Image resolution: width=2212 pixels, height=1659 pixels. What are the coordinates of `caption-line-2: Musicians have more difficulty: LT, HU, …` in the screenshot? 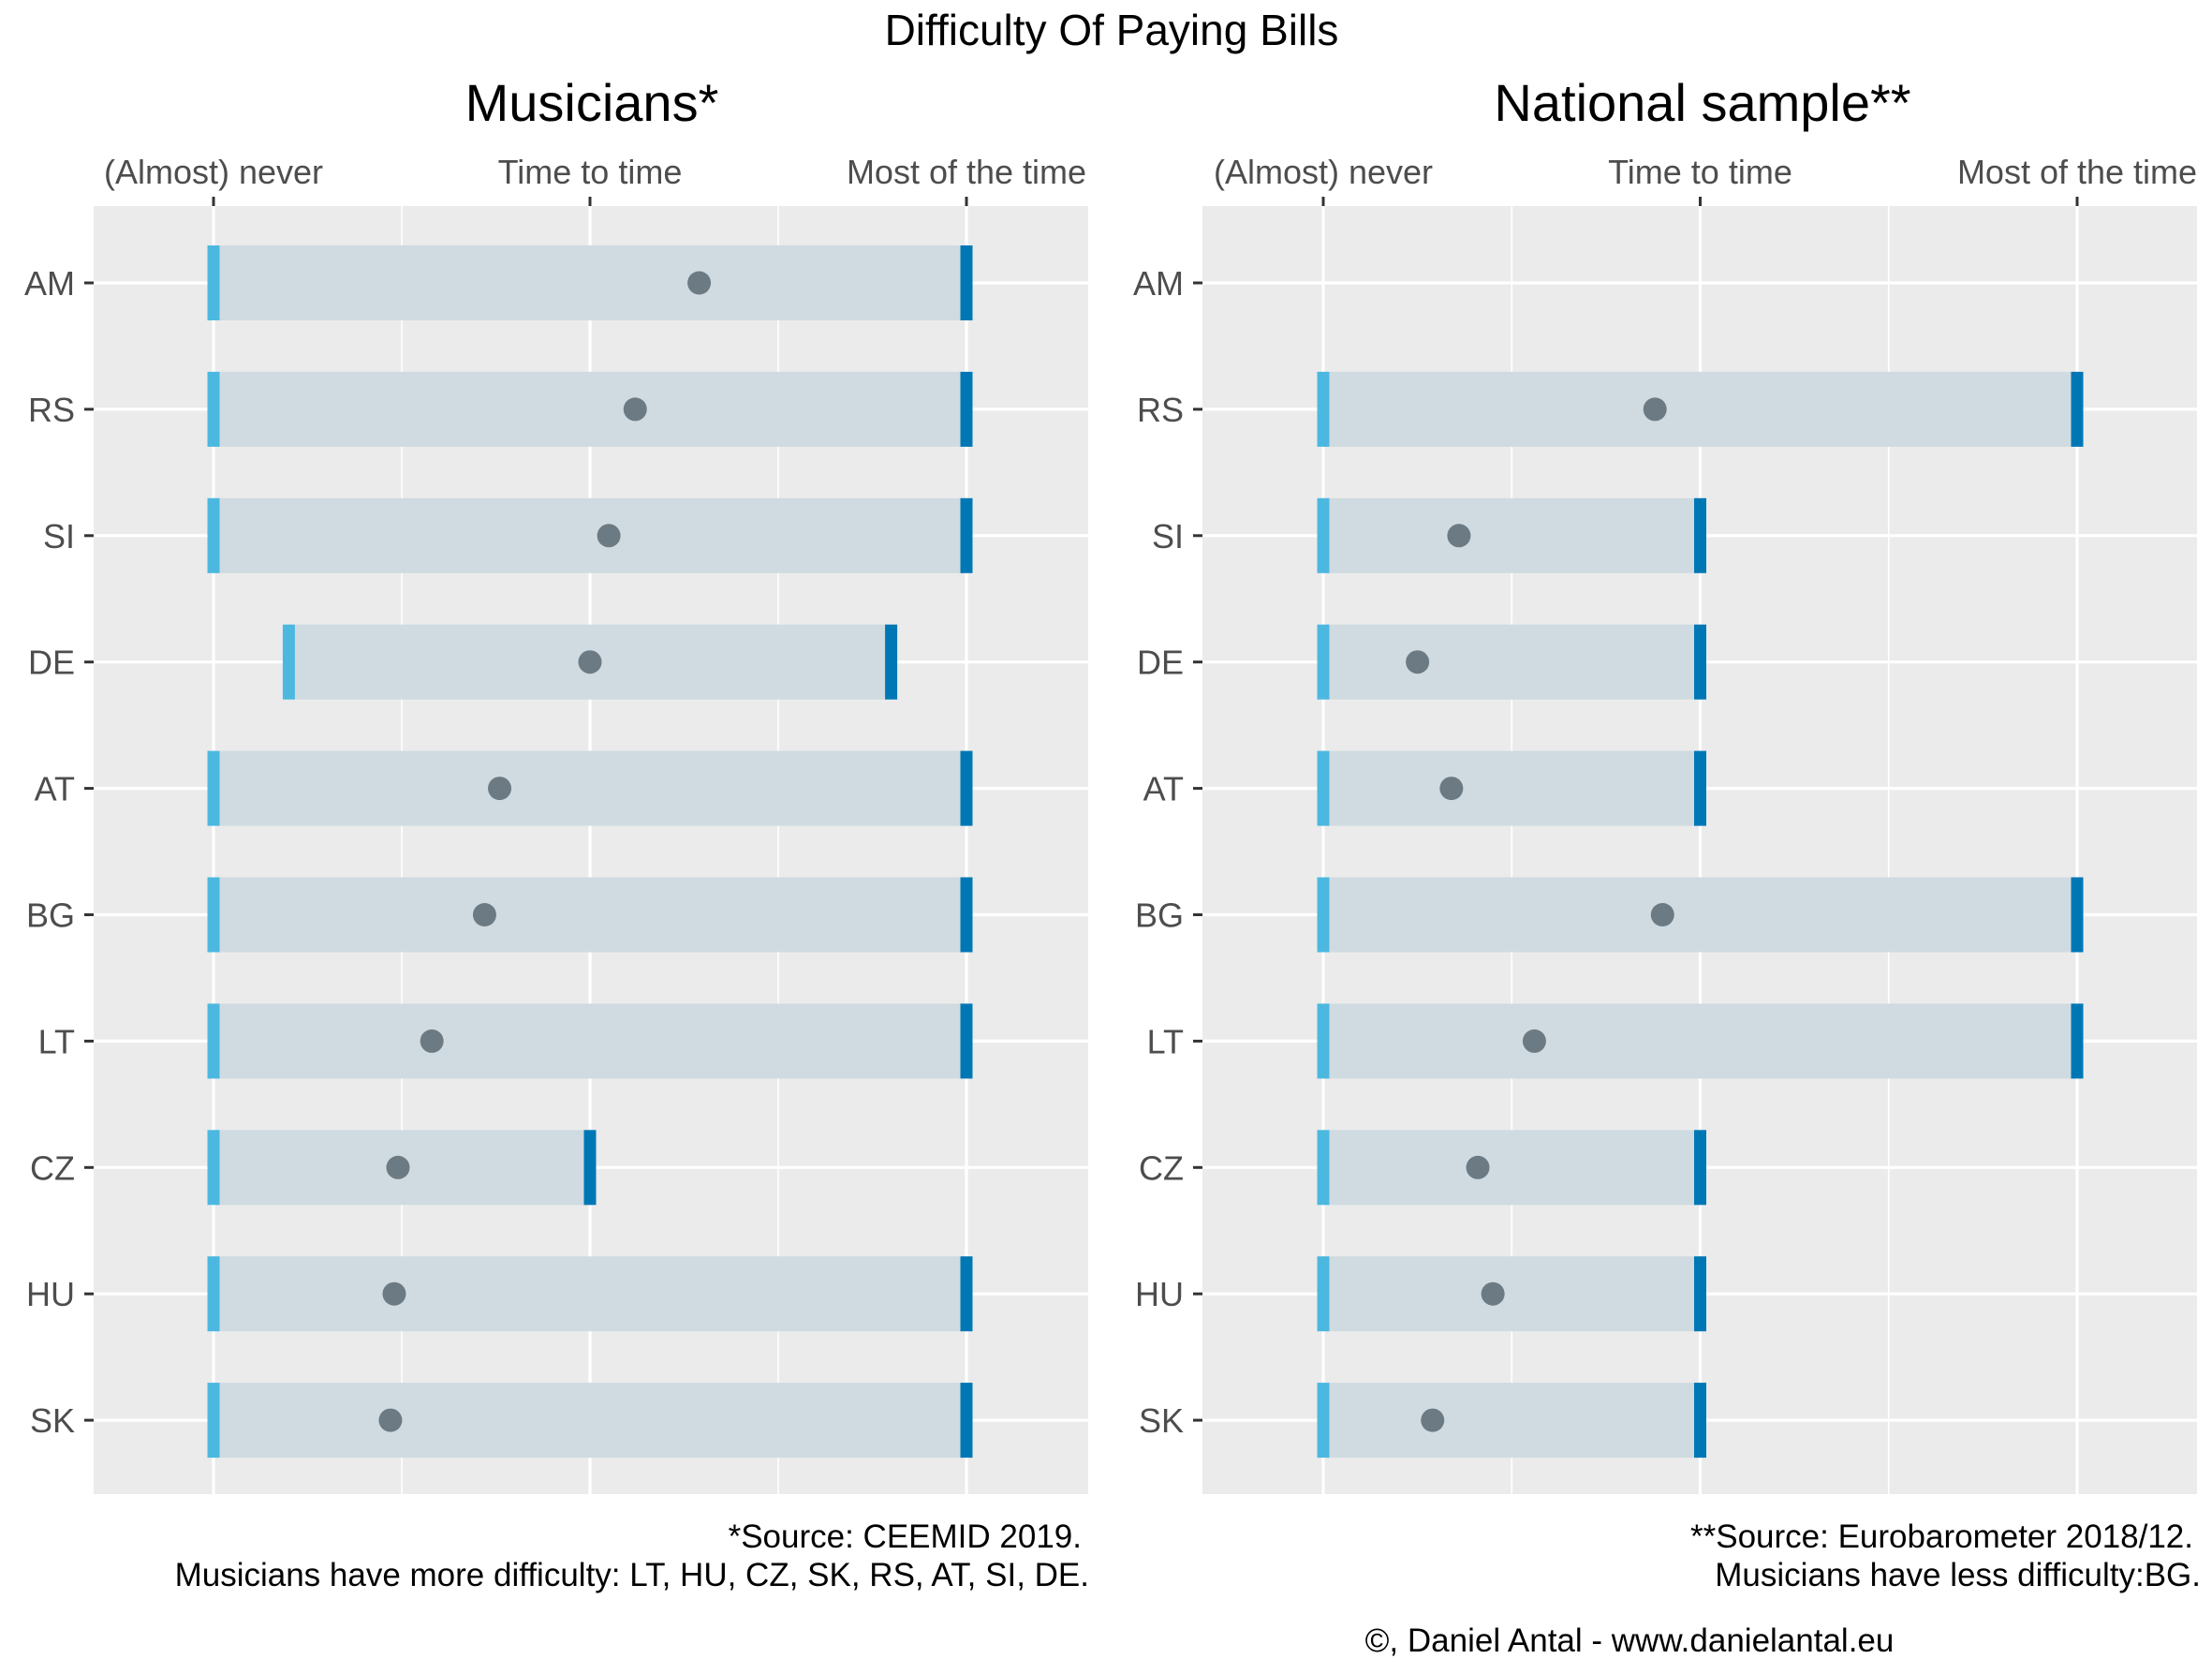 It's located at (632, 1575).